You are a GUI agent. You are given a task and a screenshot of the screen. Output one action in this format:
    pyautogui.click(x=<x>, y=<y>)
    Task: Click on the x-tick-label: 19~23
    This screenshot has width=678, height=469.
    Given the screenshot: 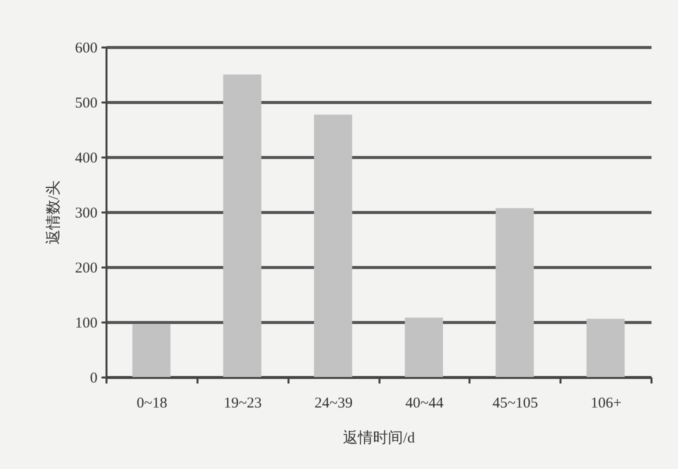 What is the action you would take?
    pyautogui.click(x=243, y=404)
    